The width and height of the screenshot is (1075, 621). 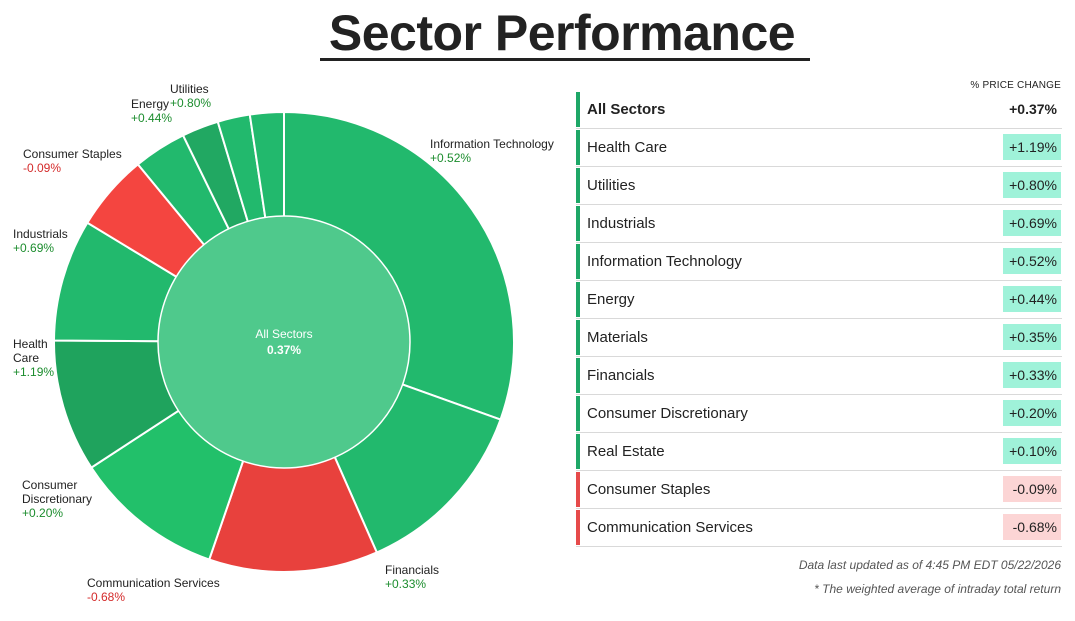 I want to click on row-price-change: -0.09%, so click(x=1032, y=489).